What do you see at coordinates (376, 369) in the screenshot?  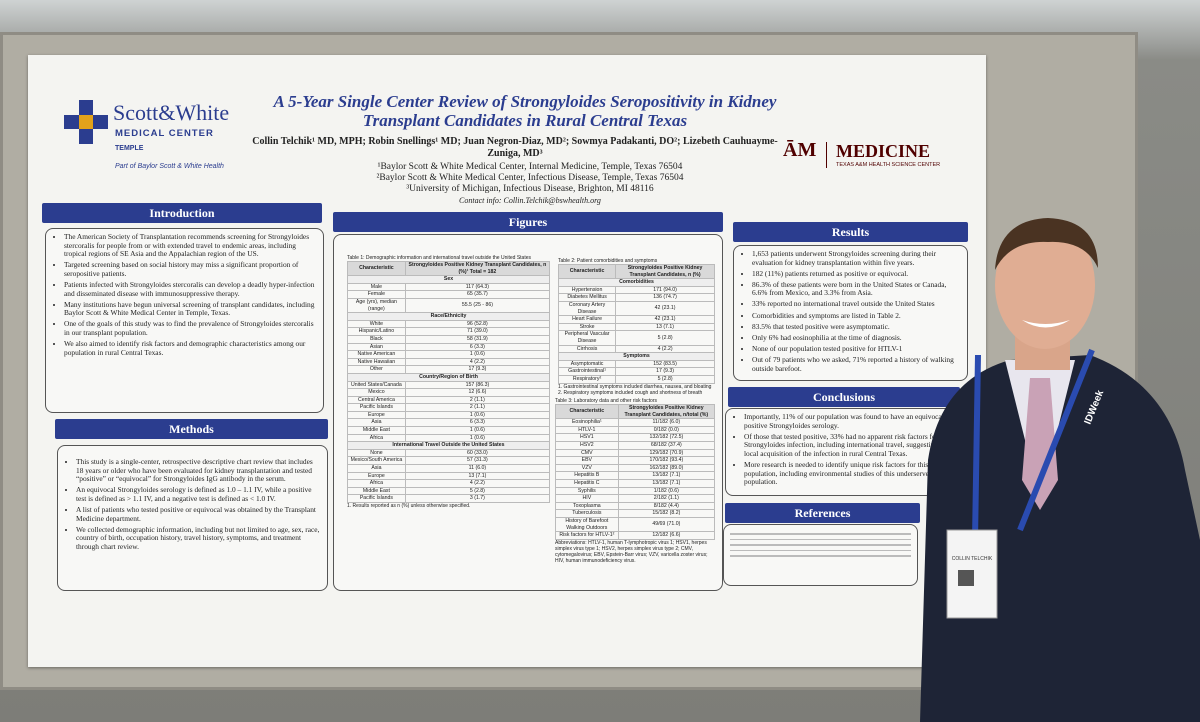 I see `table-cell: Other` at bounding box center [376, 369].